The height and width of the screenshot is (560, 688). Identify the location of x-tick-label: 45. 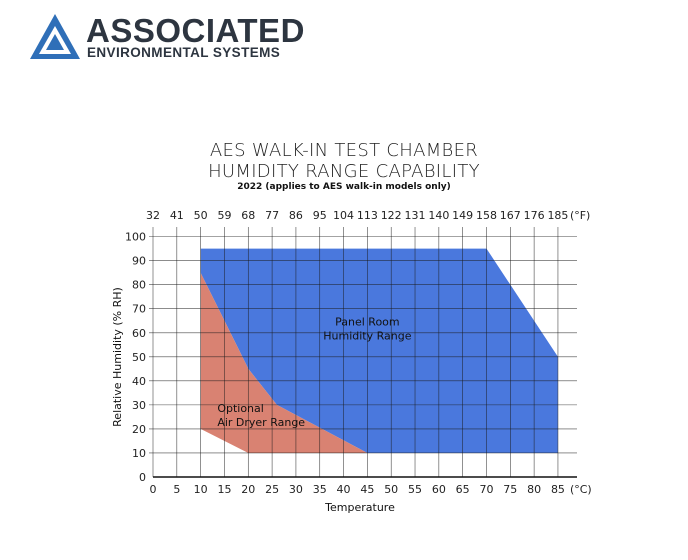
(367, 489).